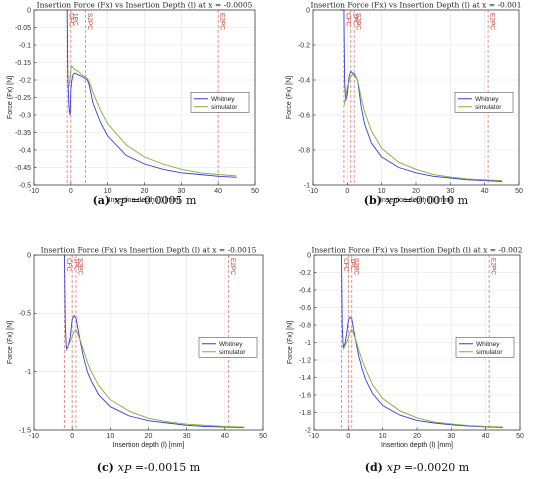  What do you see at coordinates (103, 200) in the screenshot?
I see `caption-letter: (a)` at bounding box center [103, 200].